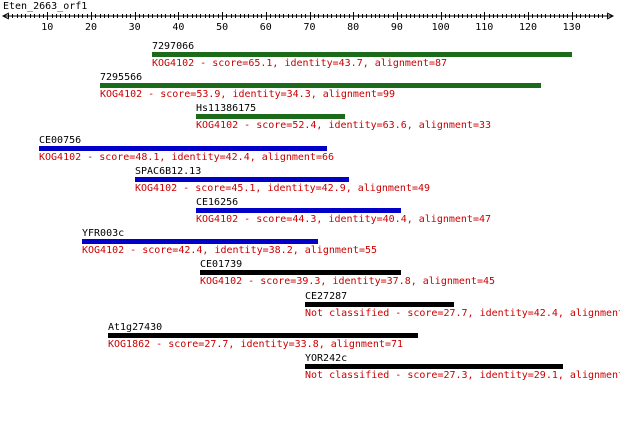  I want to click on ruler-tick-label: 90, so click(396, 27).